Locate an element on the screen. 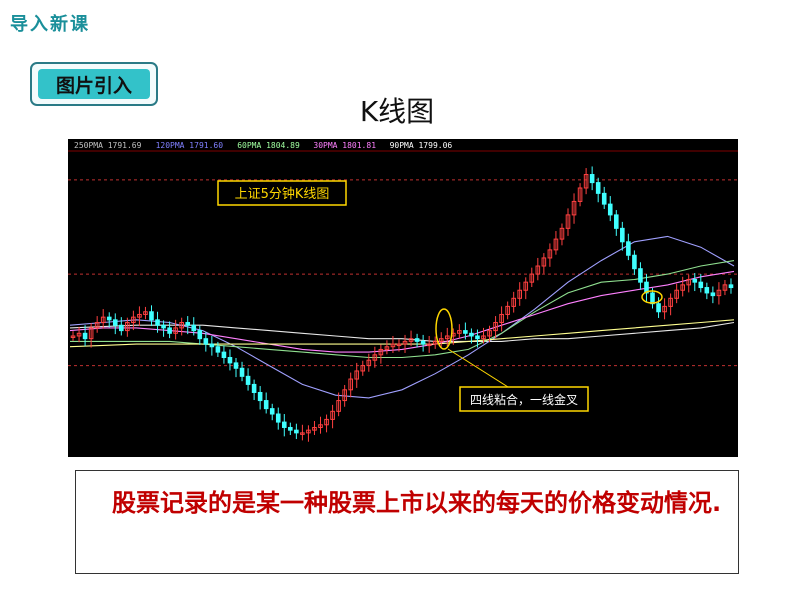  annotation-text: 四线粘合，一线金叉 is located at coordinates (524, 399).